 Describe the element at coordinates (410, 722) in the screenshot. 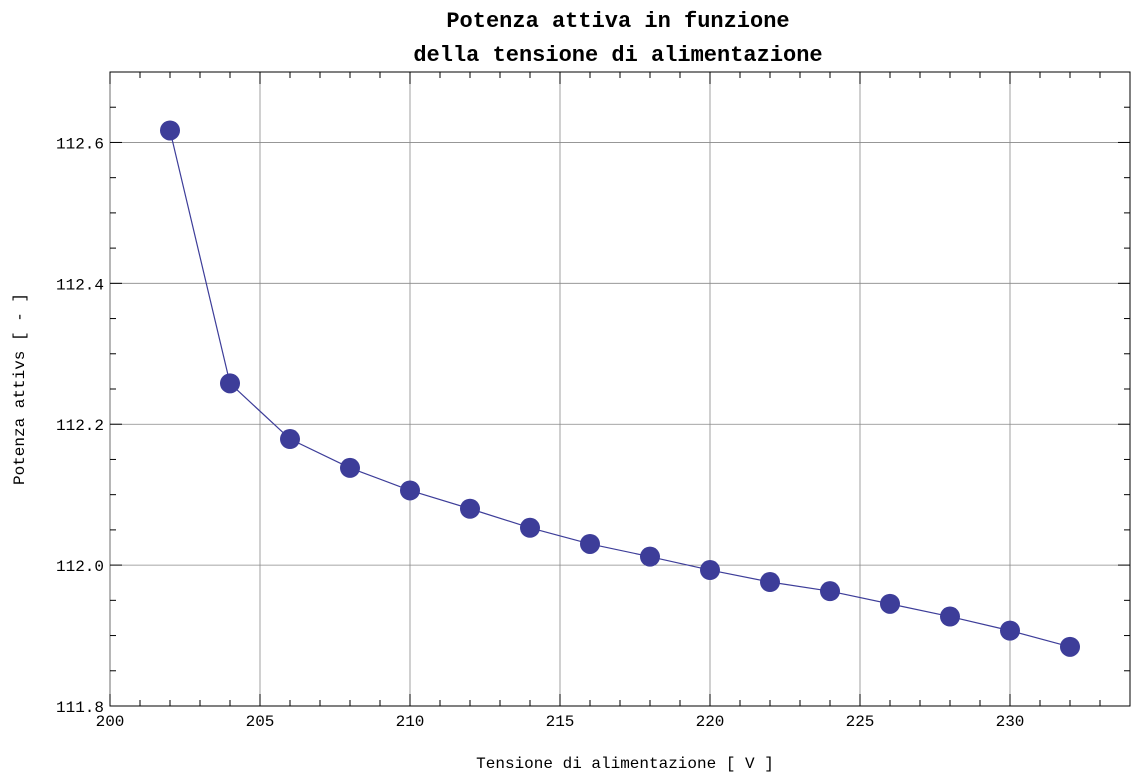

I see `x-tick-label: 210` at that location.